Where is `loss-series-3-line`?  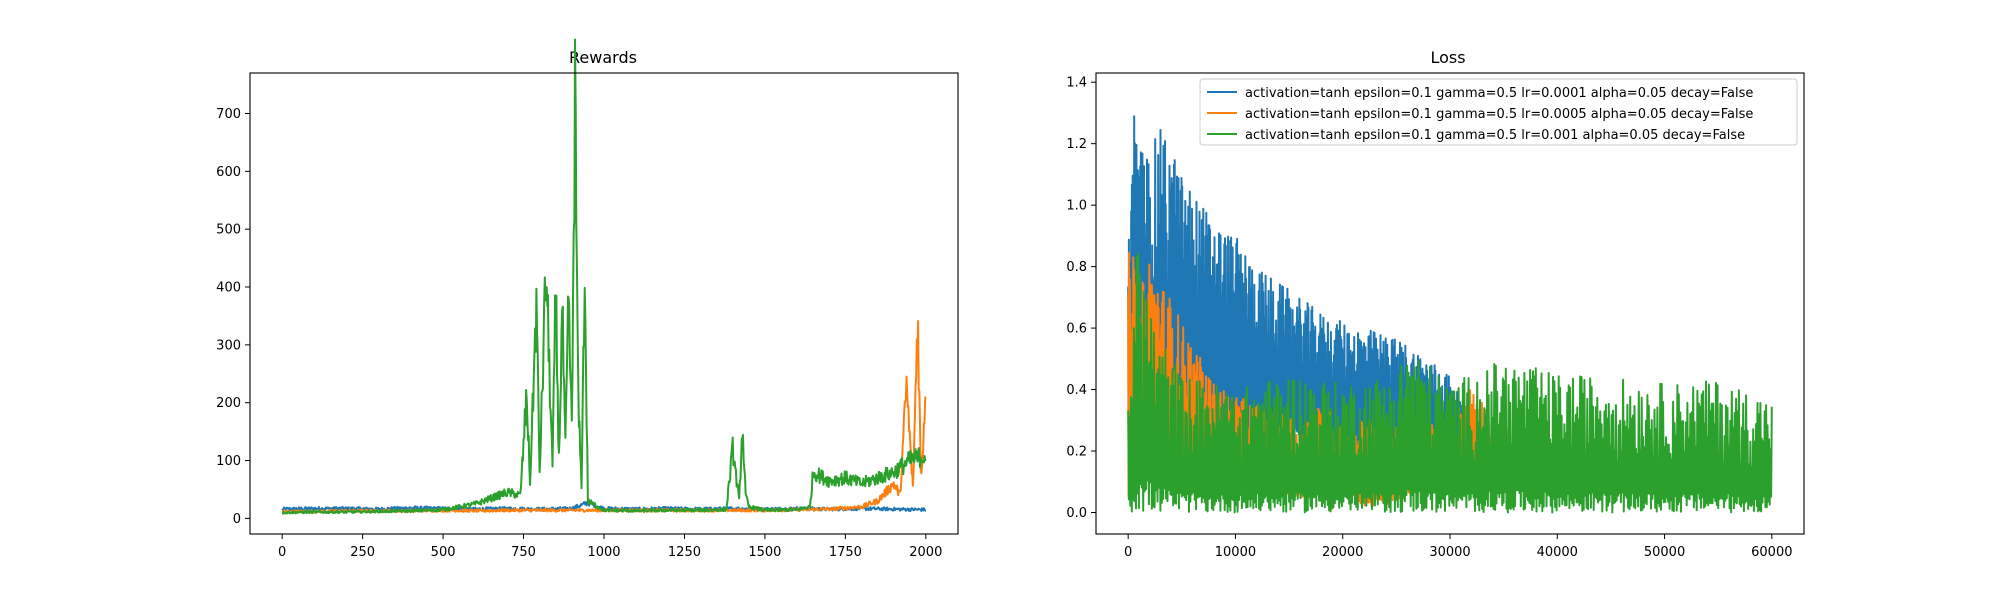
loss-series-3-line is located at coordinates (1450, 383).